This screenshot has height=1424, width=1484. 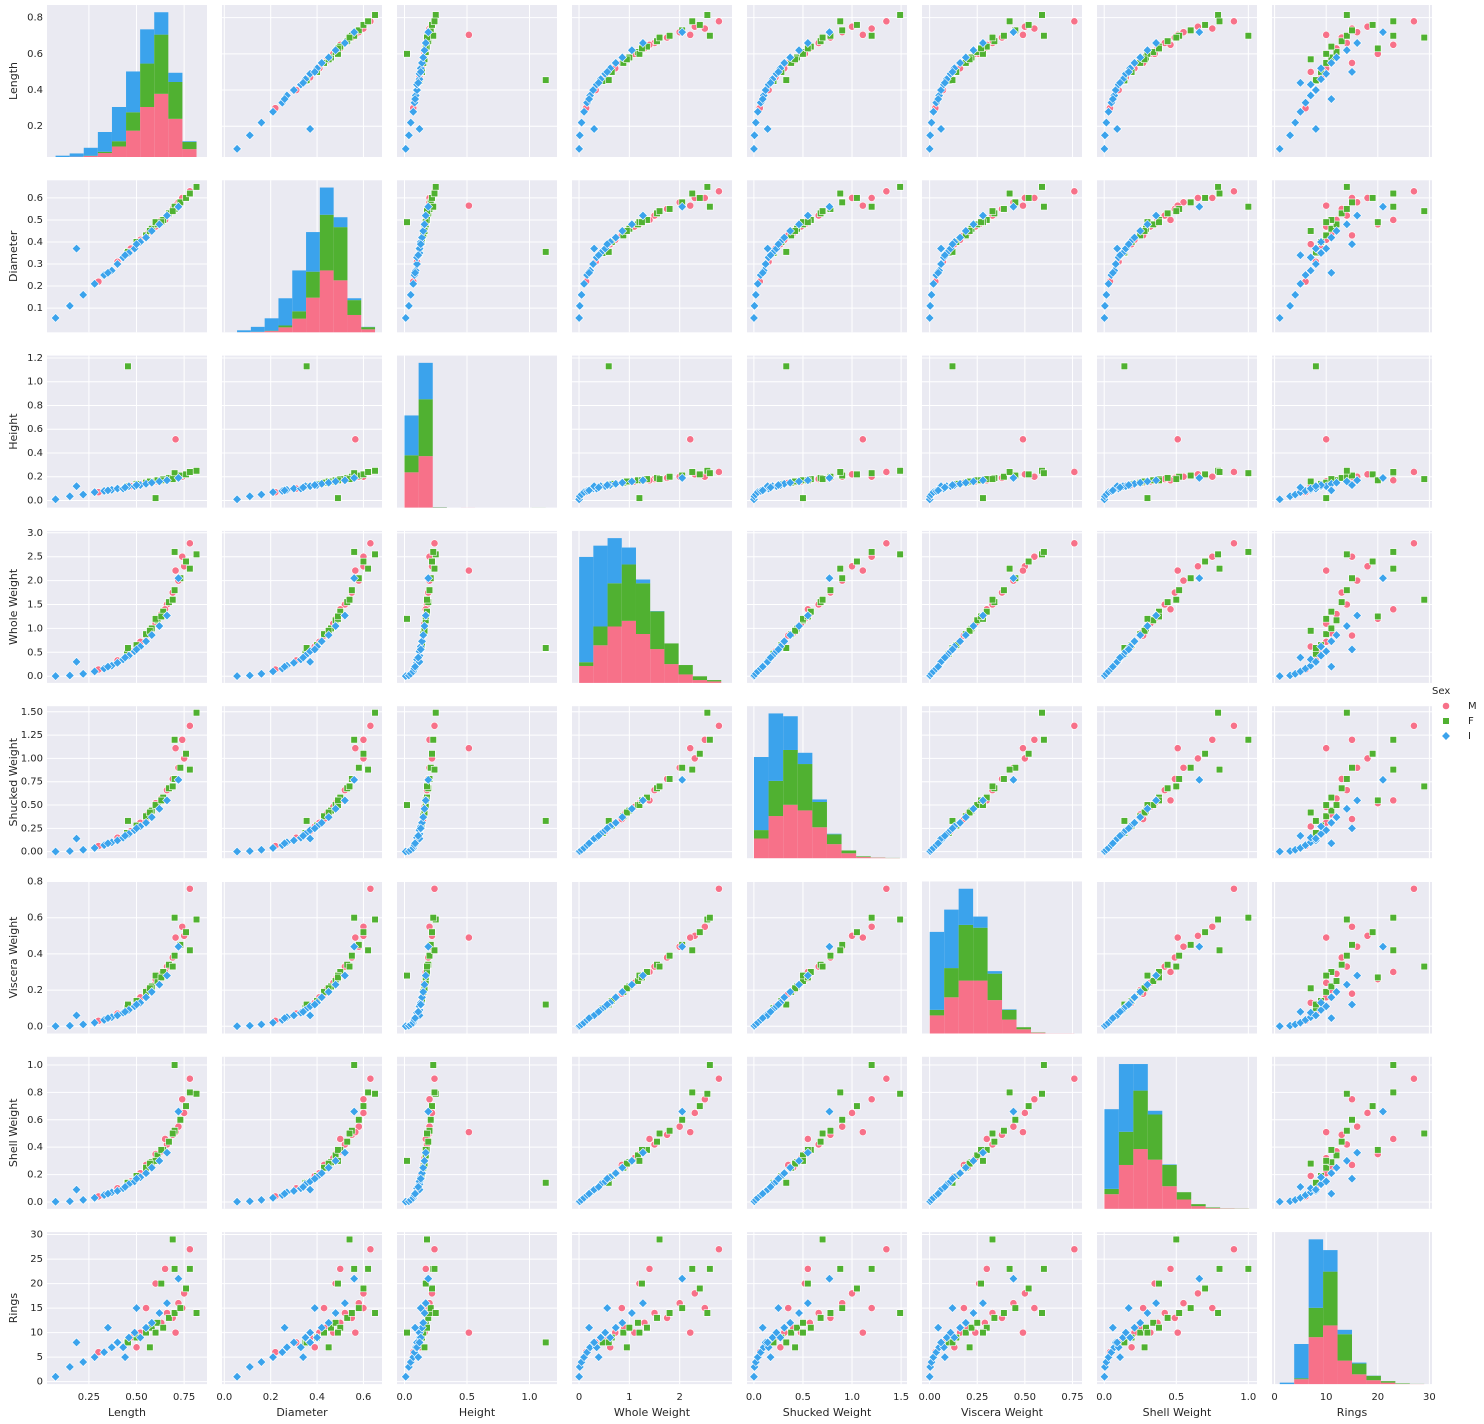 What do you see at coordinates (35, 990) in the screenshot?
I see `y-tick-label: 0.2` at bounding box center [35, 990].